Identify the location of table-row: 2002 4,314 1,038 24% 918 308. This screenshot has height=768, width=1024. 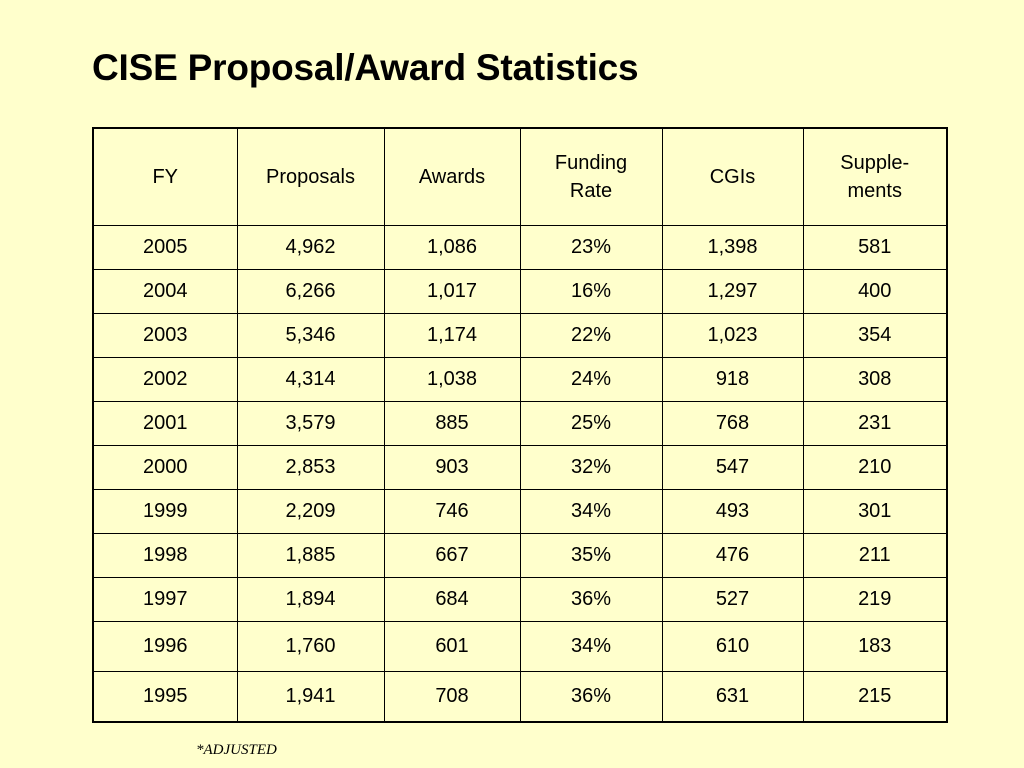
(520, 379).